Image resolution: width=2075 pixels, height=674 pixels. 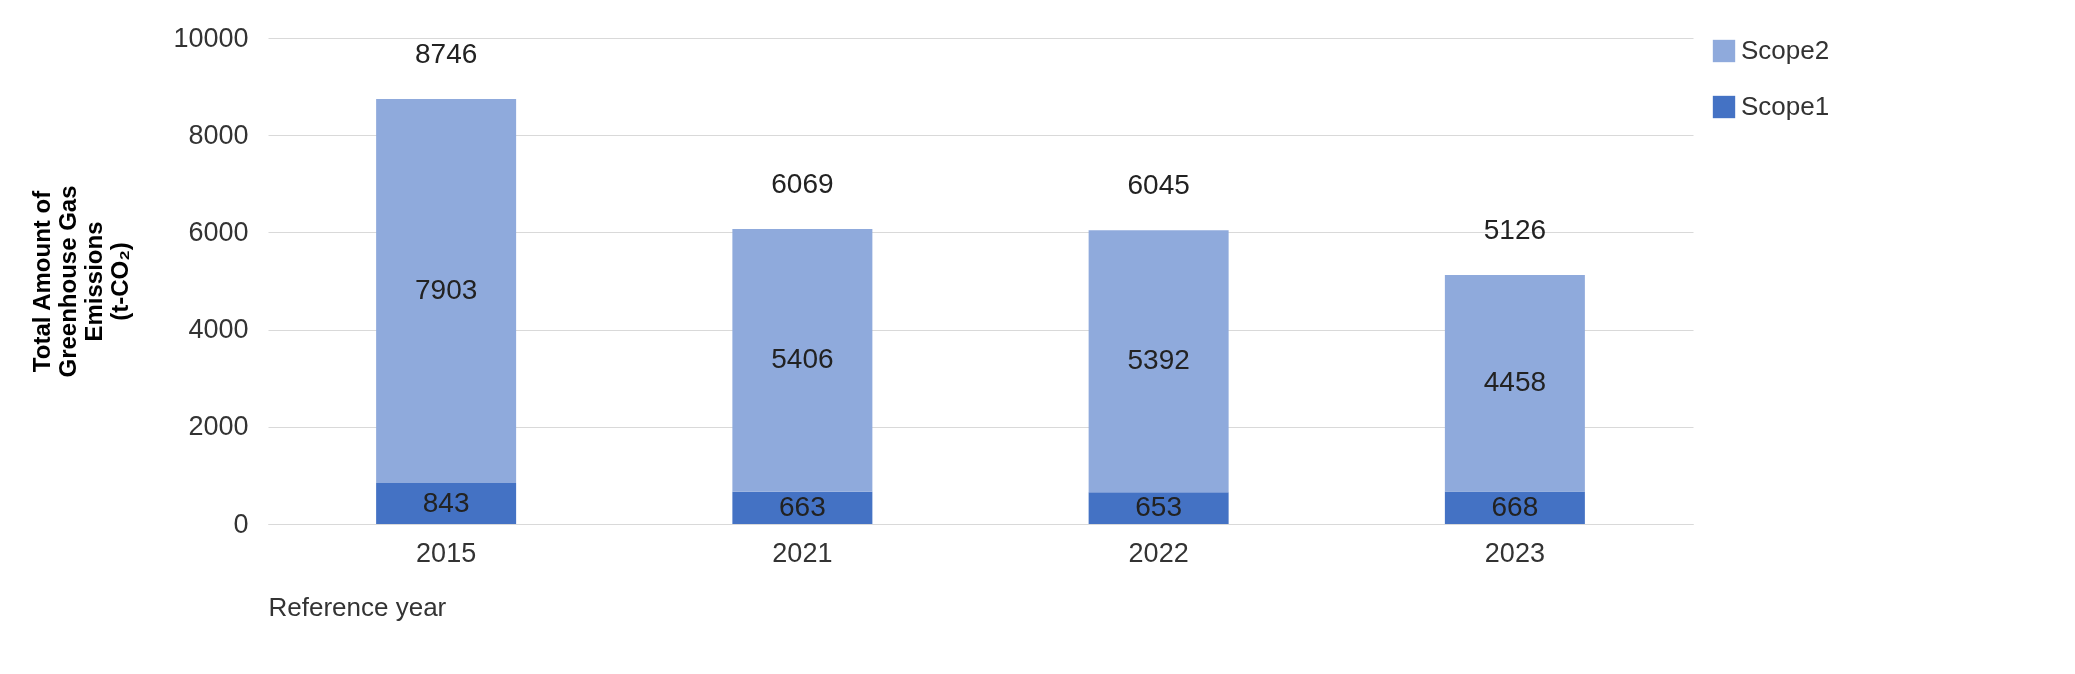 I want to click on y-tick-label: 2000, so click(x=218, y=426).